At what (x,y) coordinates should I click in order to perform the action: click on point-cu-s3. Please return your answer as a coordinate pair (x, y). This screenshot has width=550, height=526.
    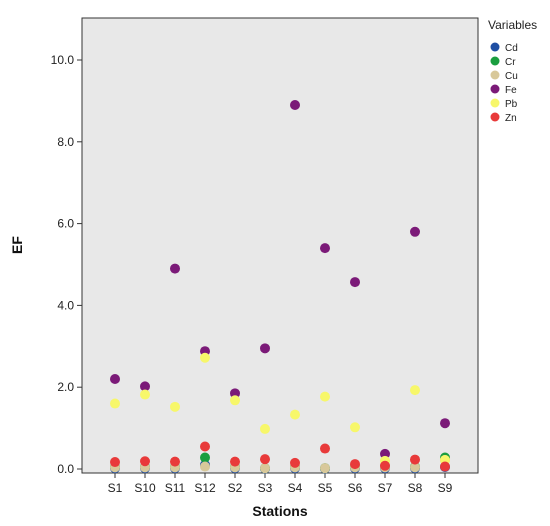
    Looking at the image, I should click on (265, 468).